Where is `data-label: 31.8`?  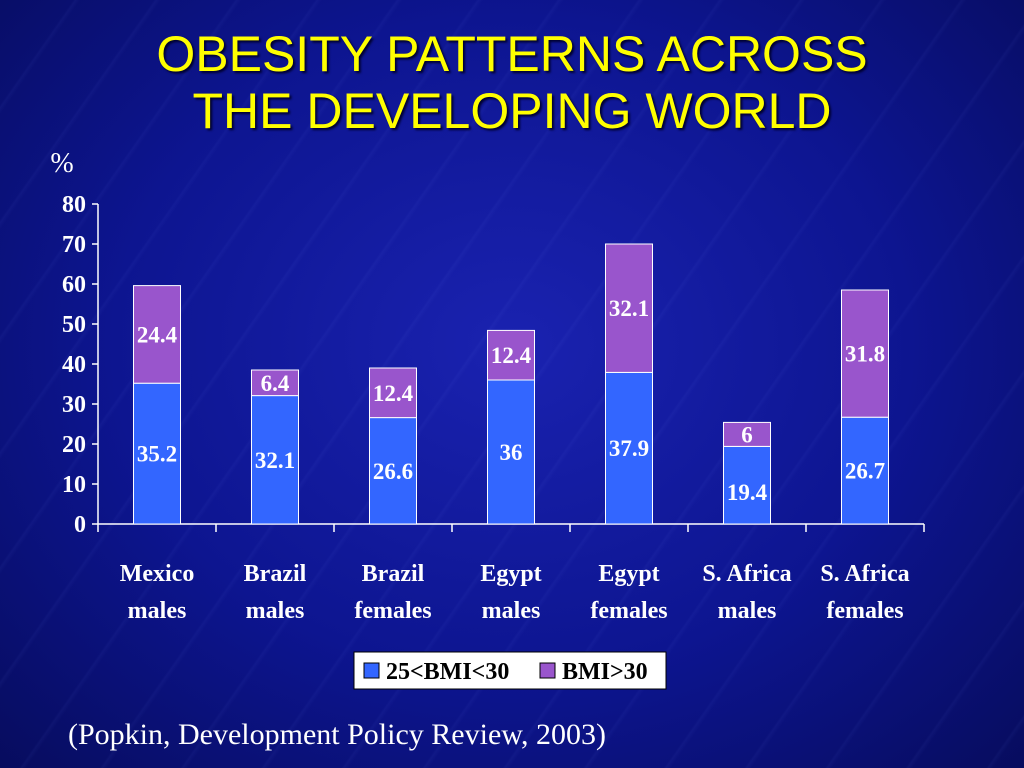 data-label: 31.8 is located at coordinates (865, 354).